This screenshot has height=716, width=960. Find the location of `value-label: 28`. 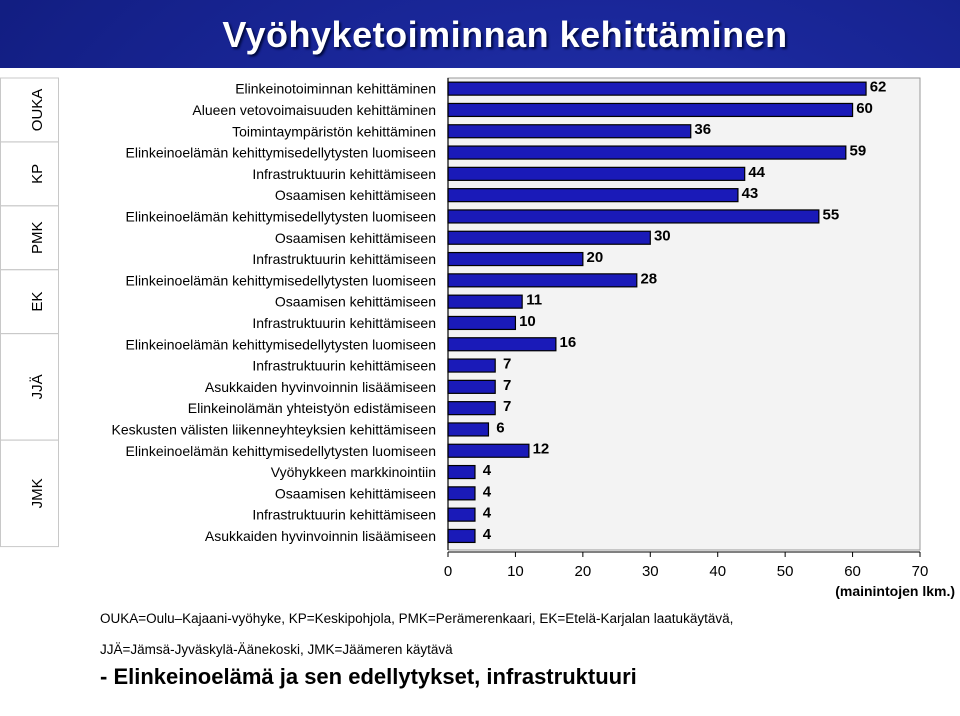

value-label: 28 is located at coordinates (648, 278).